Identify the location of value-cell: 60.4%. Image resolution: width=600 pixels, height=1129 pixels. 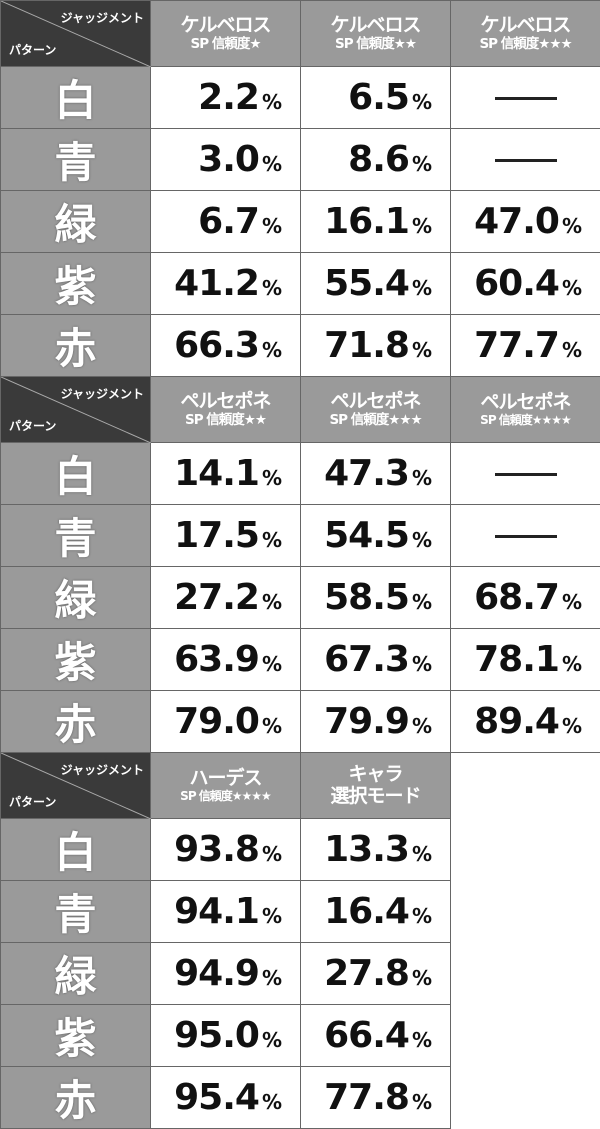
(525, 284).